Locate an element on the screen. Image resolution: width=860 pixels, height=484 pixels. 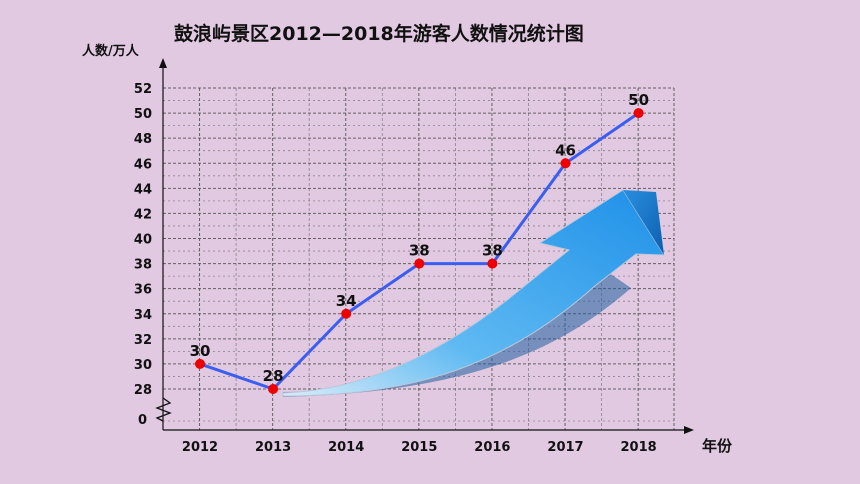
y-tick-label: 50 is located at coordinates (143, 114).